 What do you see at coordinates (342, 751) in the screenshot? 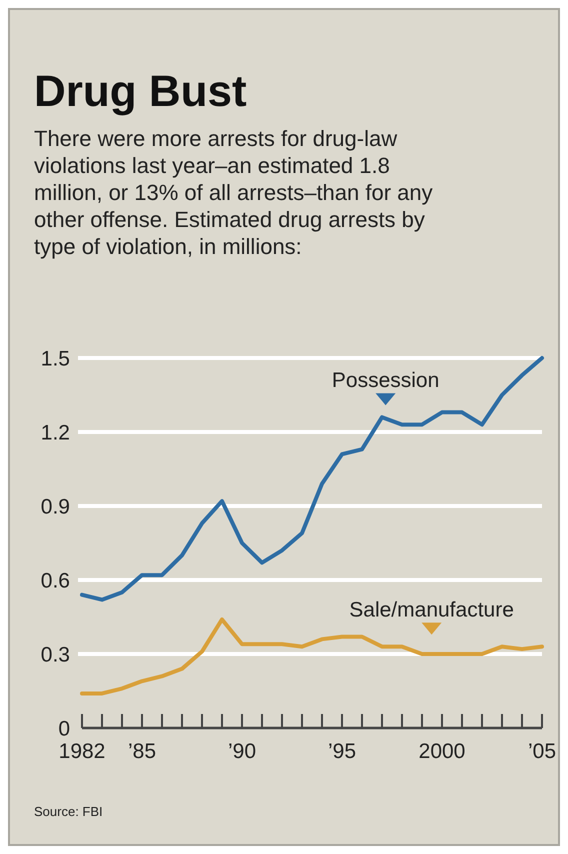
I see `x-tick-label: ’95` at bounding box center [342, 751].